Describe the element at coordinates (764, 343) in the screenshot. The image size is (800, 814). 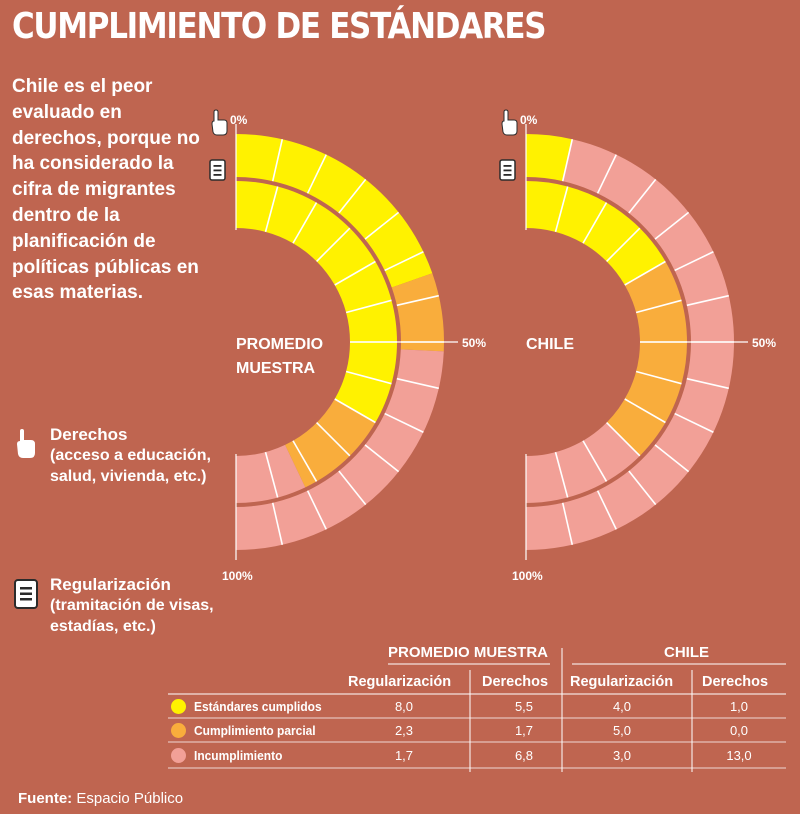
I see `axis-label-50-chile: 50%` at that location.